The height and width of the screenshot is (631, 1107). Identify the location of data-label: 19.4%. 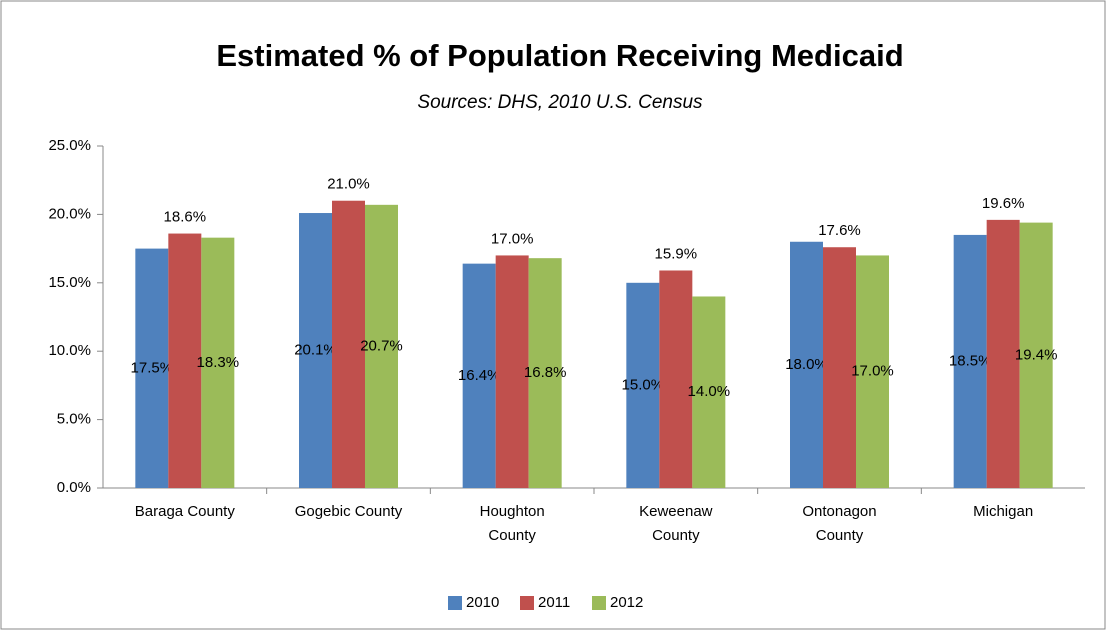
(1036, 354).